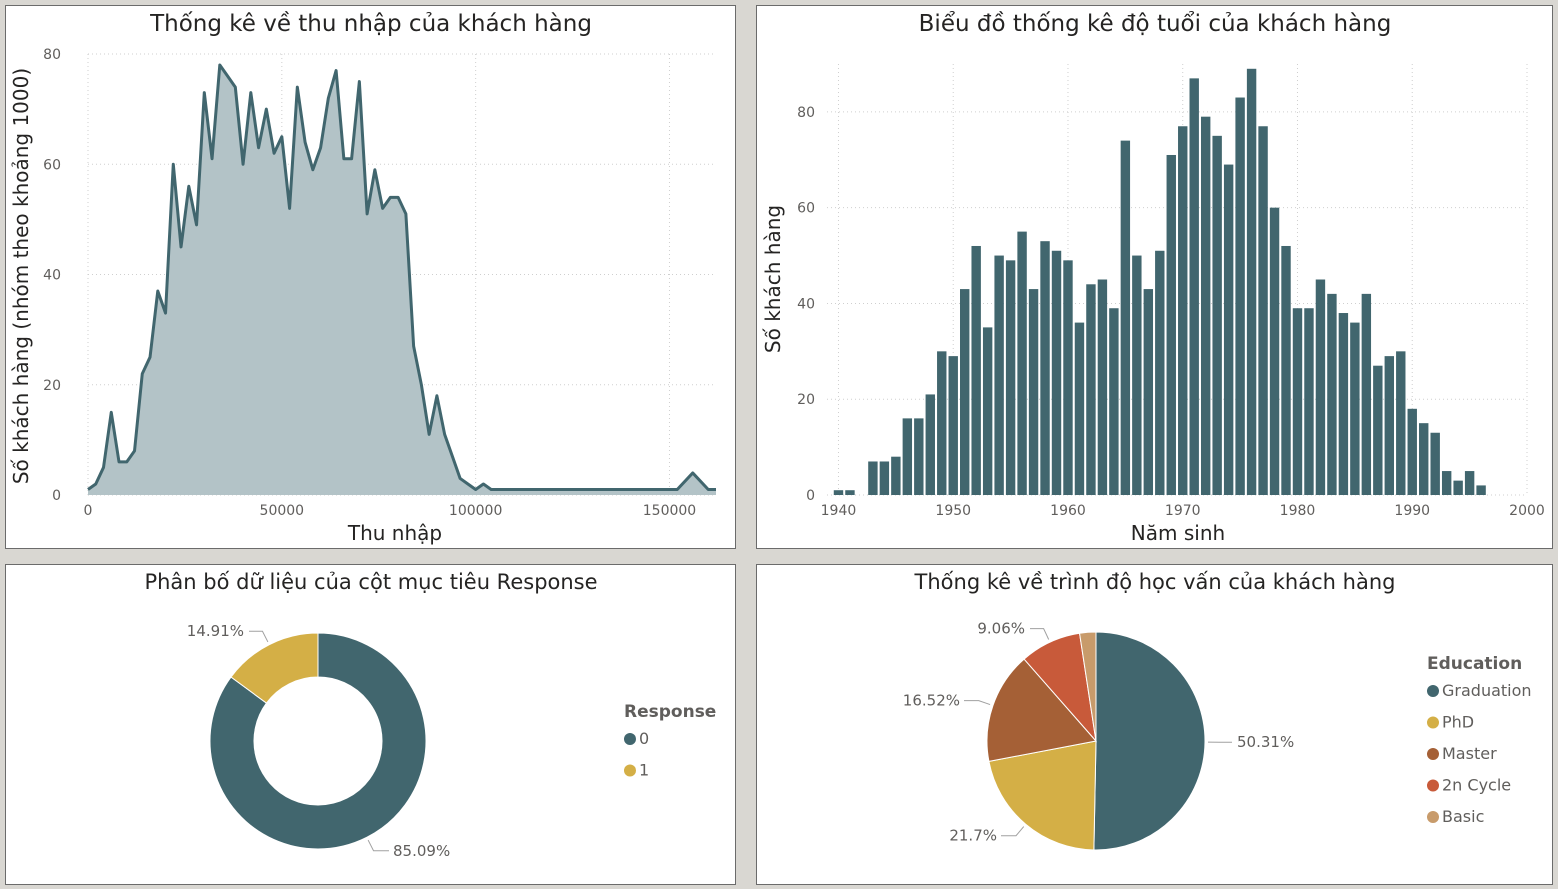 The height and width of the screenshot is (889, 1558). Describe the element at coordinates (88, 511) in the screenshot. I see `x-tick-label: 0` at that location.